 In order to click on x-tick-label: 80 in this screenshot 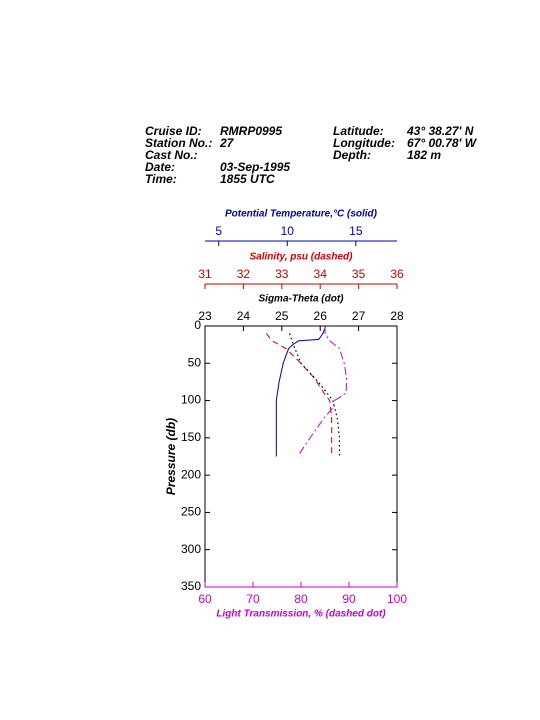, I will do `click(301, 599)`.